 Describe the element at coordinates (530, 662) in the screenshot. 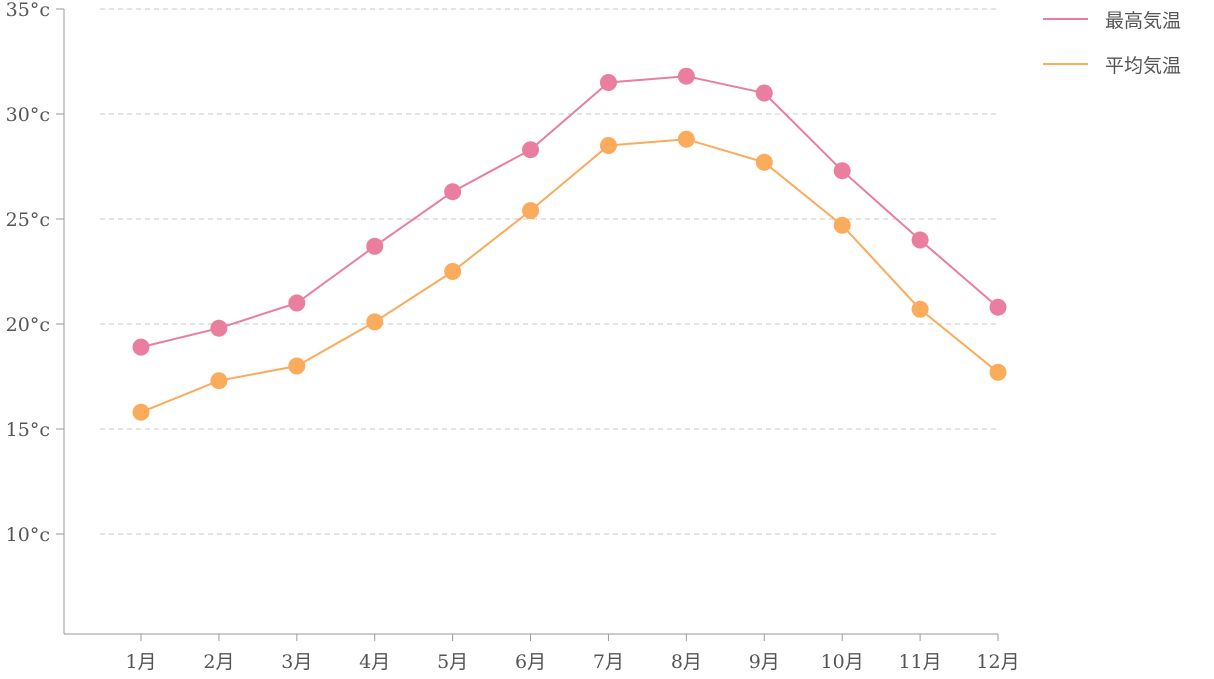

I see `x-tick-label: 6月` at that location.